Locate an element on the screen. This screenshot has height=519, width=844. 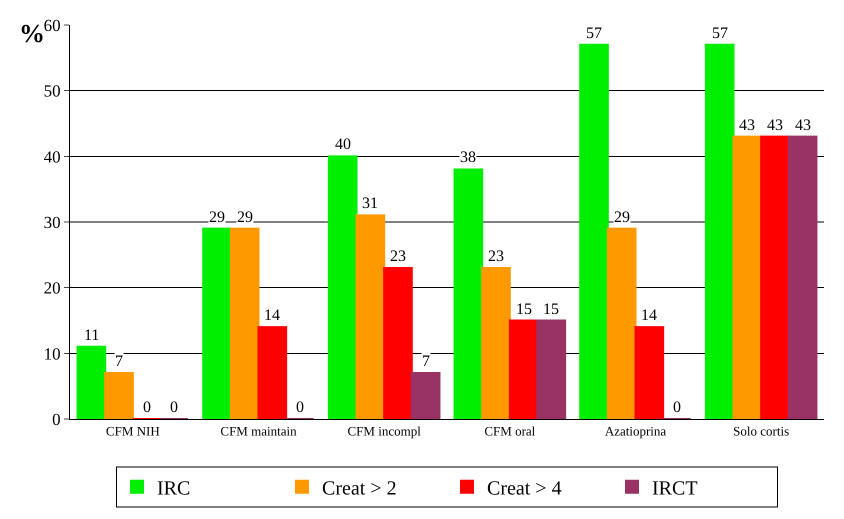
y-tick-label: 50 is located at coordinates (52, 91).